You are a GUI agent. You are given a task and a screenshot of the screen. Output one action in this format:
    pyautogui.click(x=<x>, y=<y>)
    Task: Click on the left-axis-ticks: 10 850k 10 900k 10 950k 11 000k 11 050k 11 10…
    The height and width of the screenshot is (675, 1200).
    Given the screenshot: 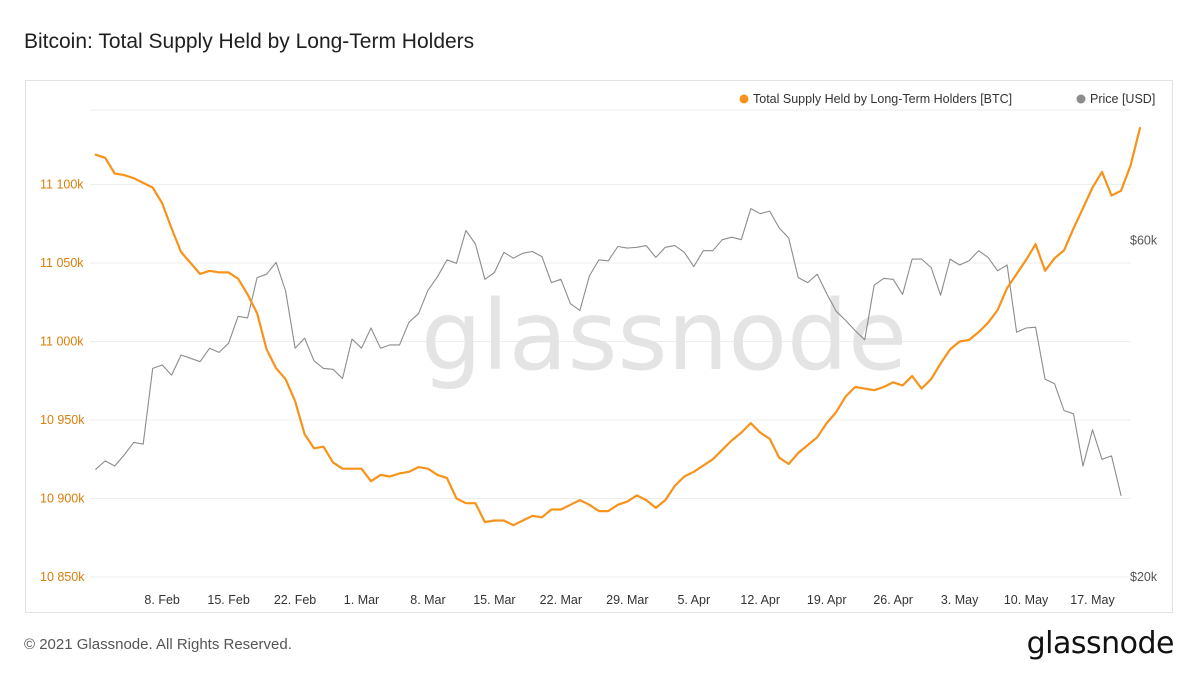 What is the action you would take?
    pyautogui.click(x=62, y=381)
    